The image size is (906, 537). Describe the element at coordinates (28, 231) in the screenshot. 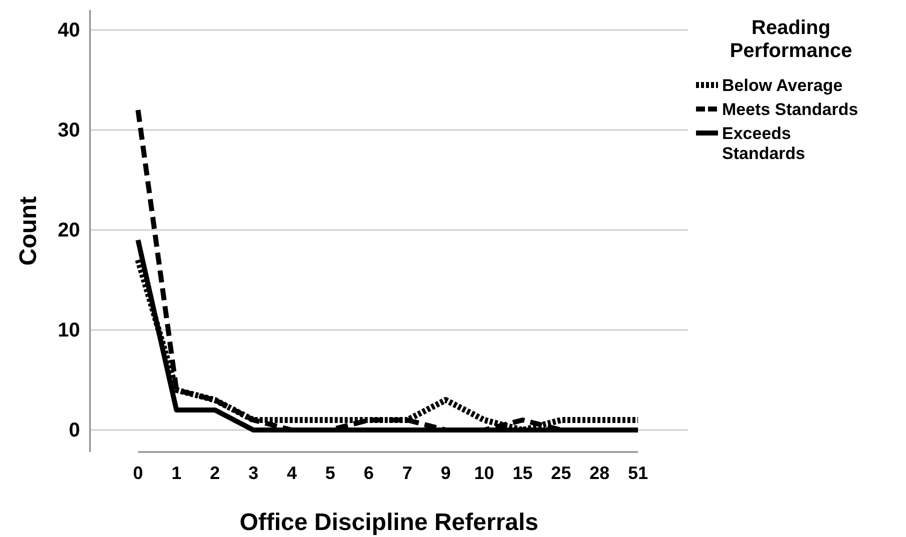

I see `y-axis-title: Count` at that location.